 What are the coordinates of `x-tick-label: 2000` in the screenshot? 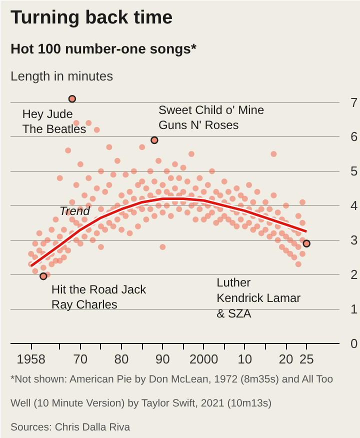 It's located at (203, 359).